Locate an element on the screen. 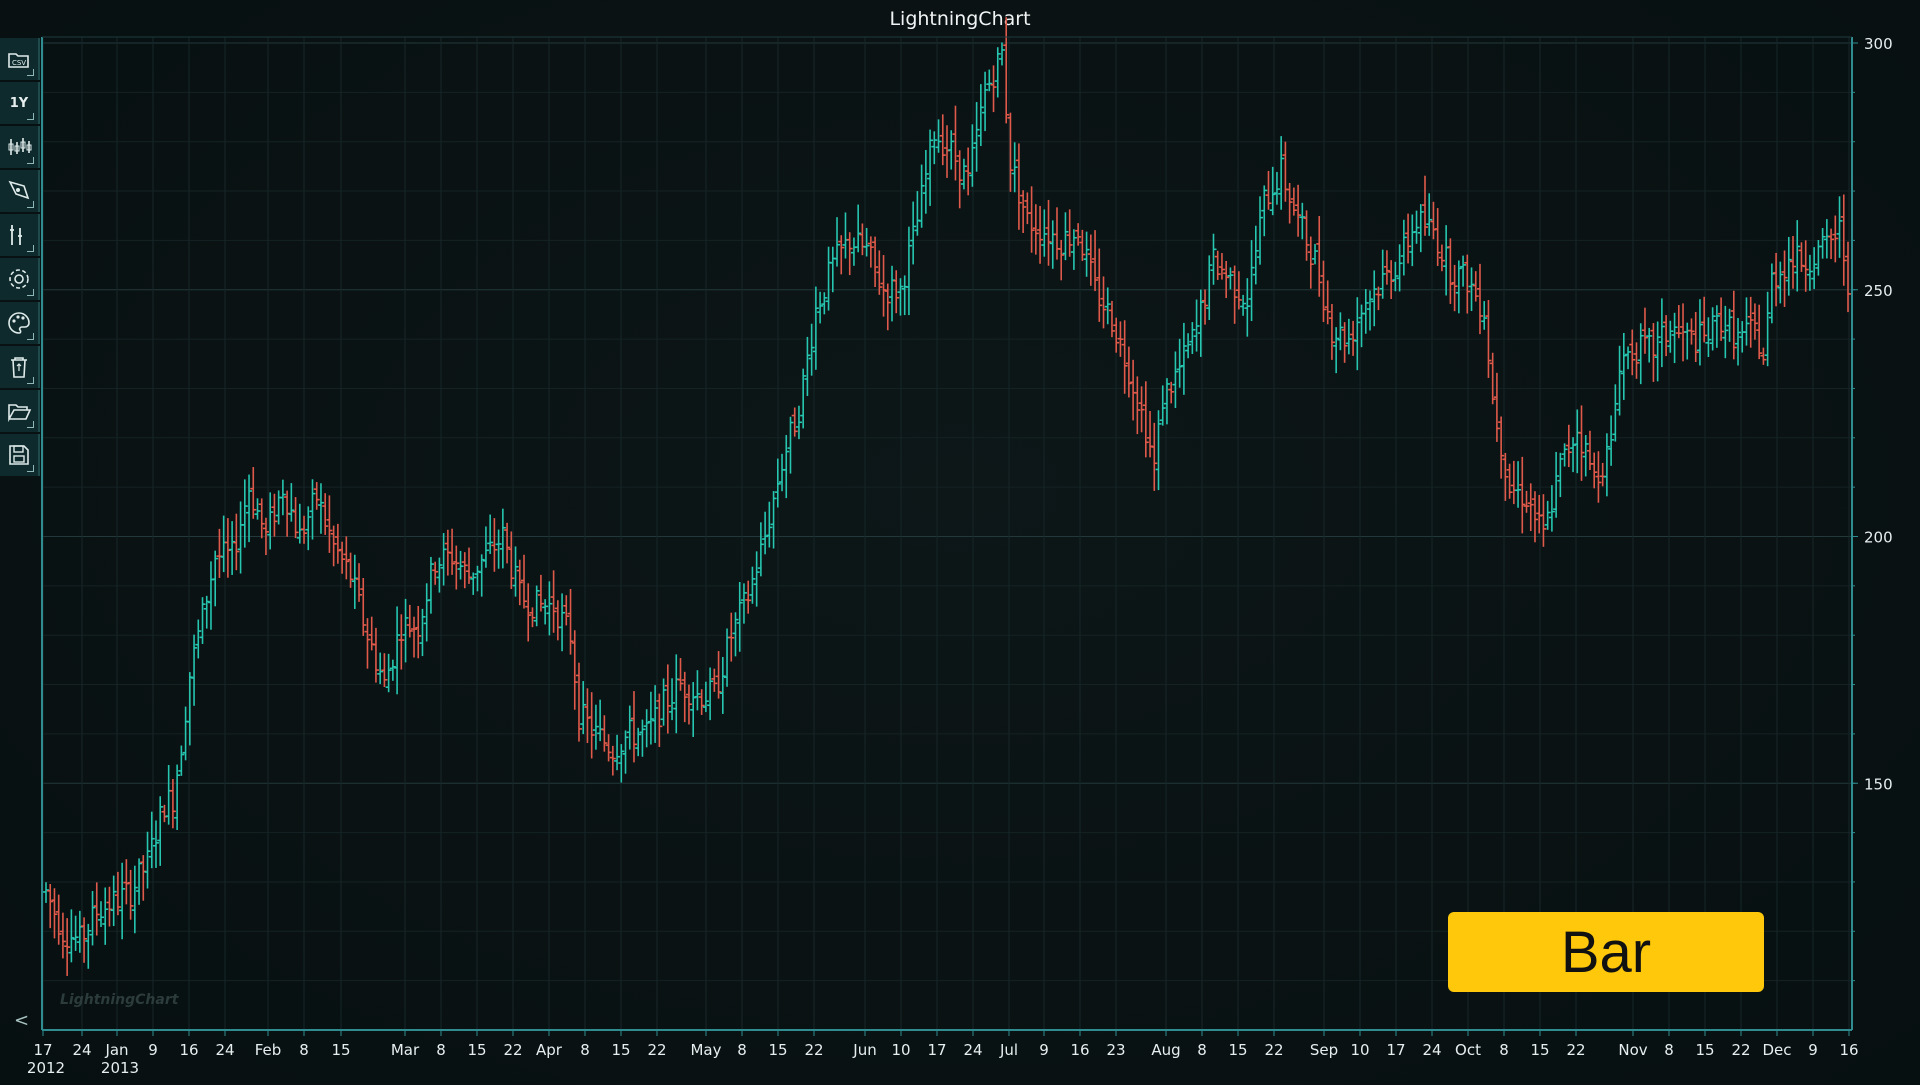 The image size is (1920, 1085). x-tick-label: Jan is located at coordinates (116, 1050).